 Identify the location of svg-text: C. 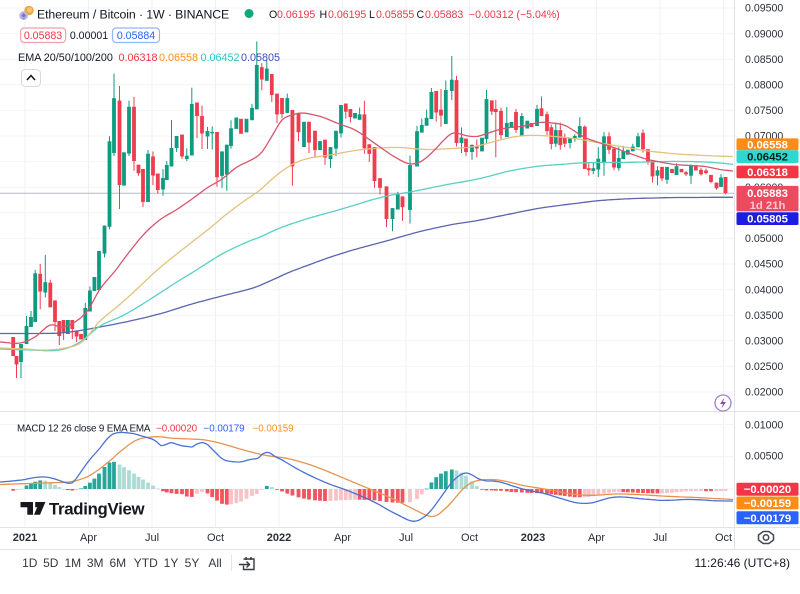
(421, 15).